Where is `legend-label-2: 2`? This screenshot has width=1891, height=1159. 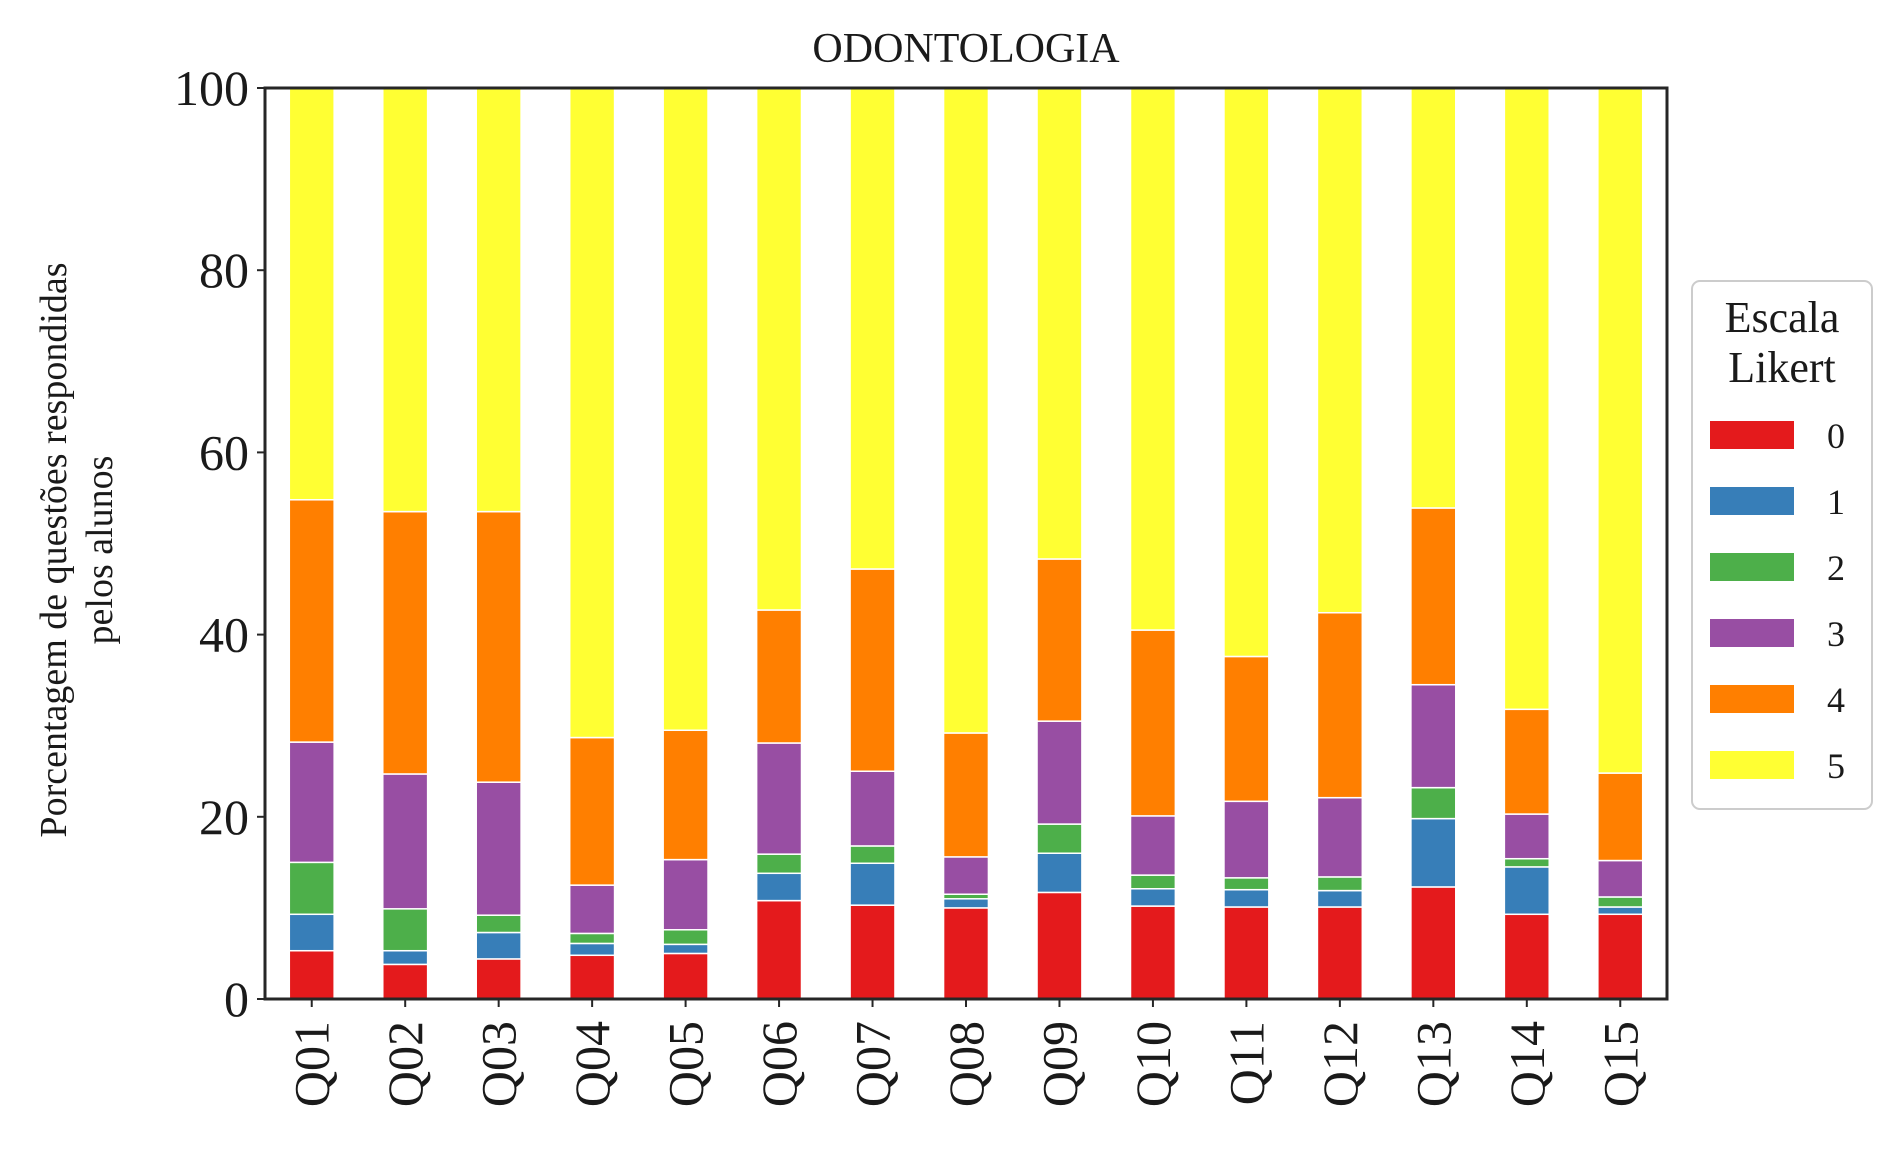 legend-label-2: 2 is located at coordinates (1836, 568).